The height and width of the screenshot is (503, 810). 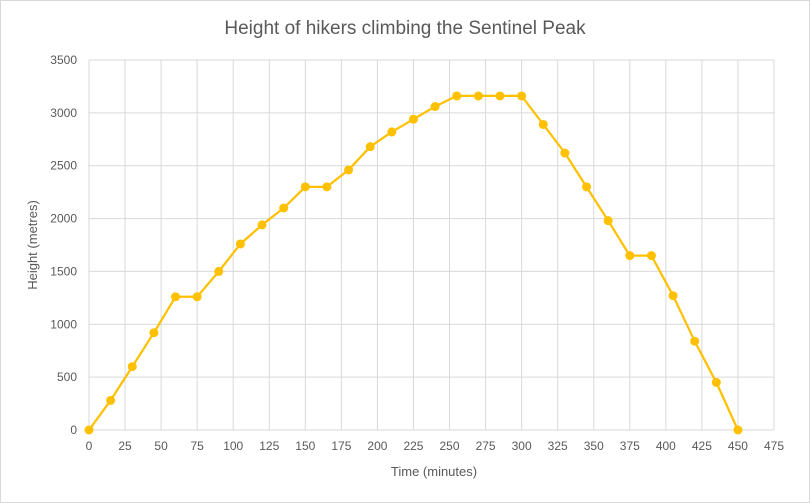 I want to click on x-tick-label: 150, so click(x=305, y=446).